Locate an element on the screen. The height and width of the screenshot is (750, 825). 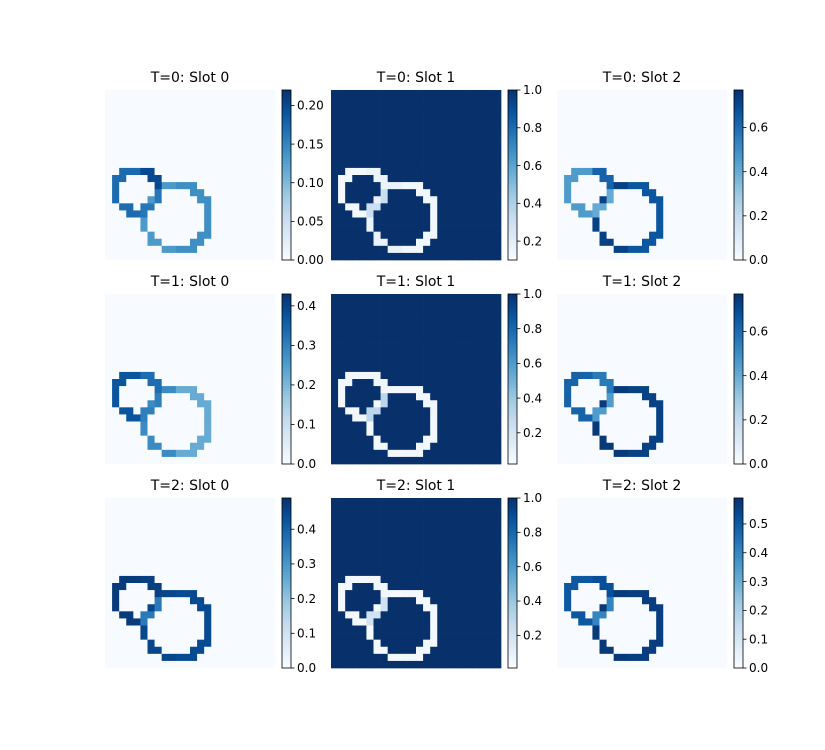
colorbar-tick-label: 0.00 is located at coordinates (310, 260).